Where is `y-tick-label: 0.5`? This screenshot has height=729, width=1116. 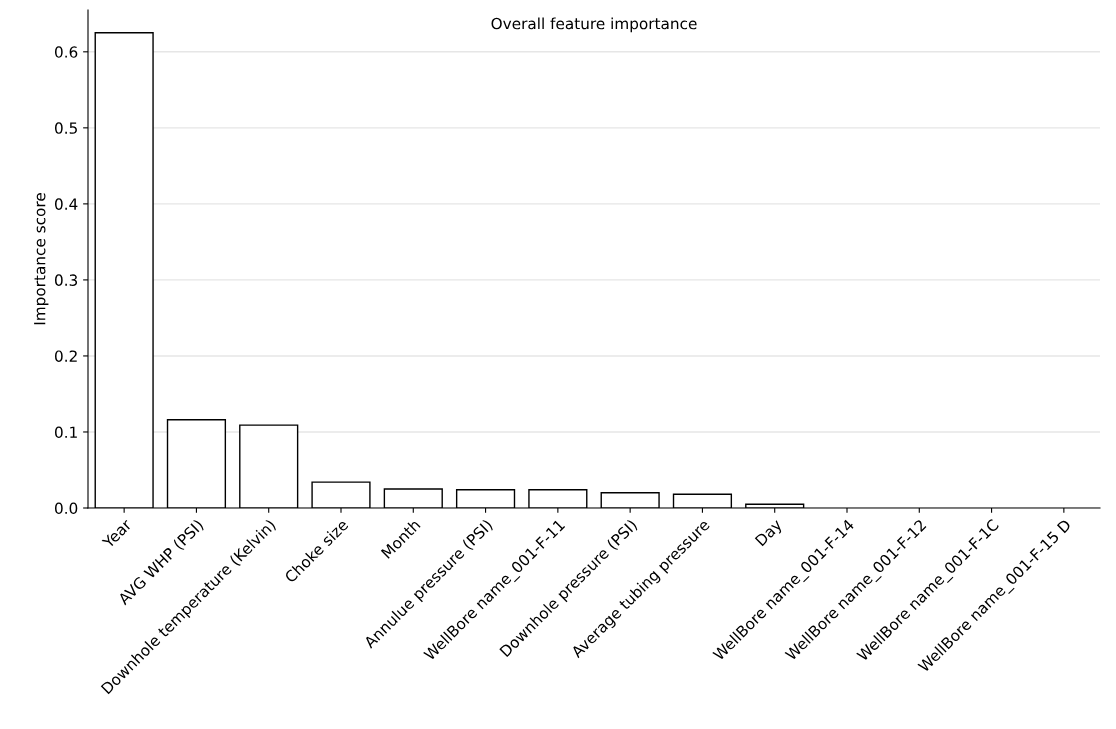 y-tick-label: 0.5 is located at coordinates (65, 128).